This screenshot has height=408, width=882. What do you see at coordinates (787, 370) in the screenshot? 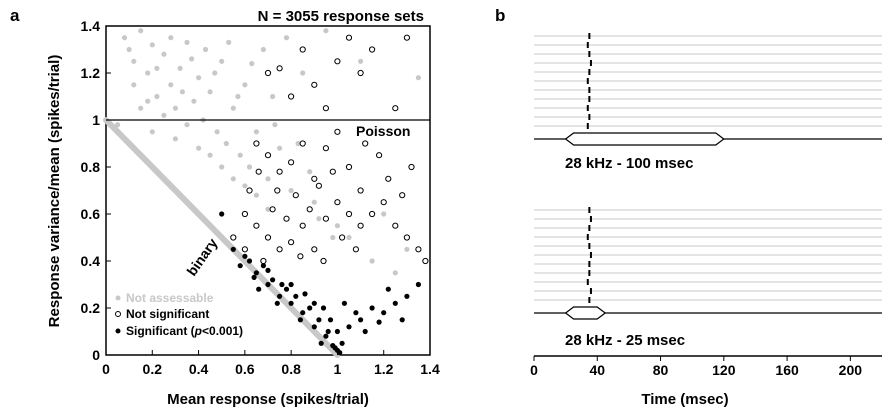
I see `time-tick-label: 160` at bounding box center [787, 370].